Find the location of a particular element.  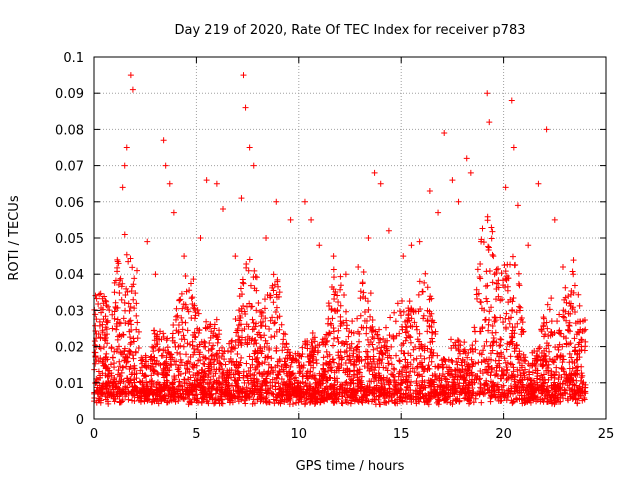

y-tick-label: 0.07 is located at coordinates (69, 167).